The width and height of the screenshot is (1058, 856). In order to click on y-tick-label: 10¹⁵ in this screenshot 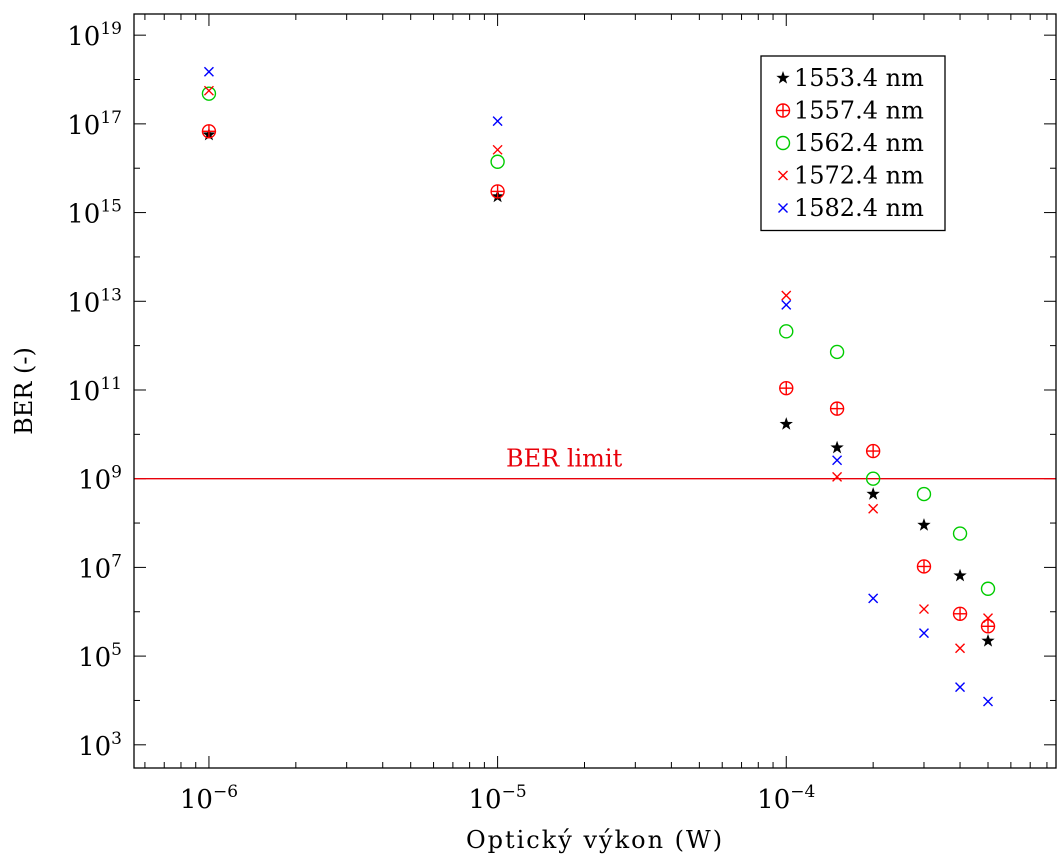, I will do `click(94, 213)`.